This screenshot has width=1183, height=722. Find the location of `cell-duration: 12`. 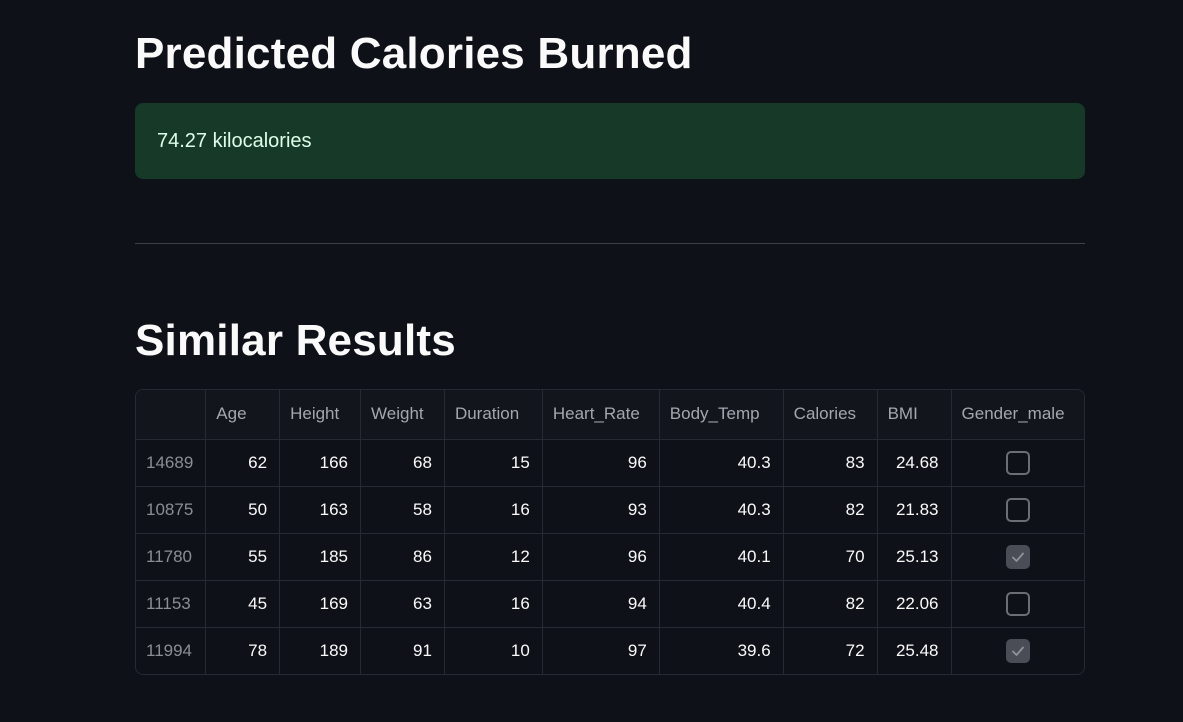

cell-duration: 12 is located at coordinates (493, 557).